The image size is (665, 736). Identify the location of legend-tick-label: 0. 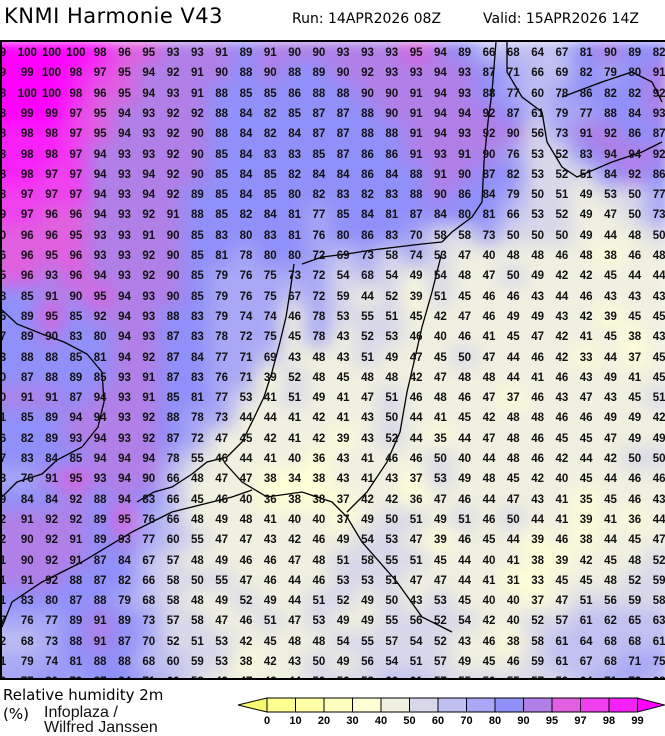
(267, 721).